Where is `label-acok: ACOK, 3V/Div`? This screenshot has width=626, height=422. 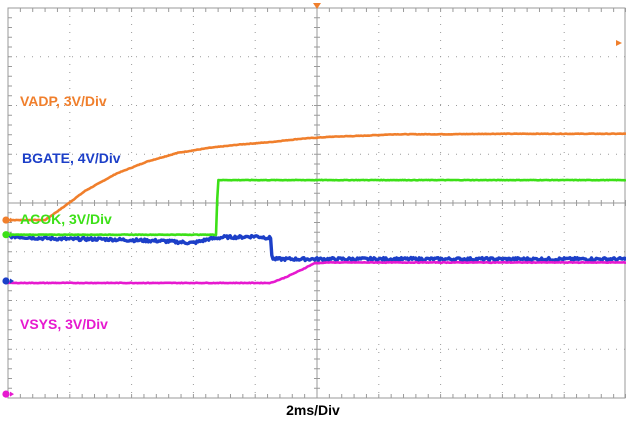
label-acok: ACOK, 3V/Div is located at coordinates (66, 219).